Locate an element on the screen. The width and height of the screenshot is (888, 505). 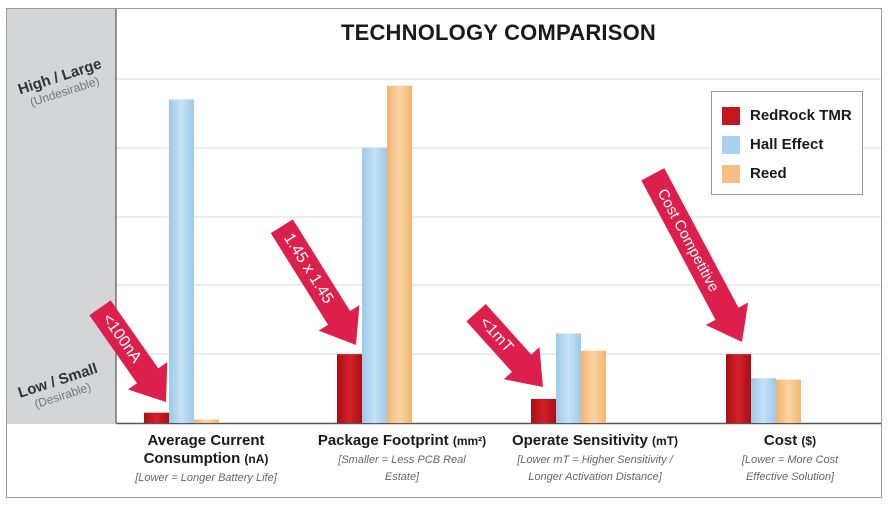
legend-item-hall: Hall Effect is located at coordinates (787, 144).